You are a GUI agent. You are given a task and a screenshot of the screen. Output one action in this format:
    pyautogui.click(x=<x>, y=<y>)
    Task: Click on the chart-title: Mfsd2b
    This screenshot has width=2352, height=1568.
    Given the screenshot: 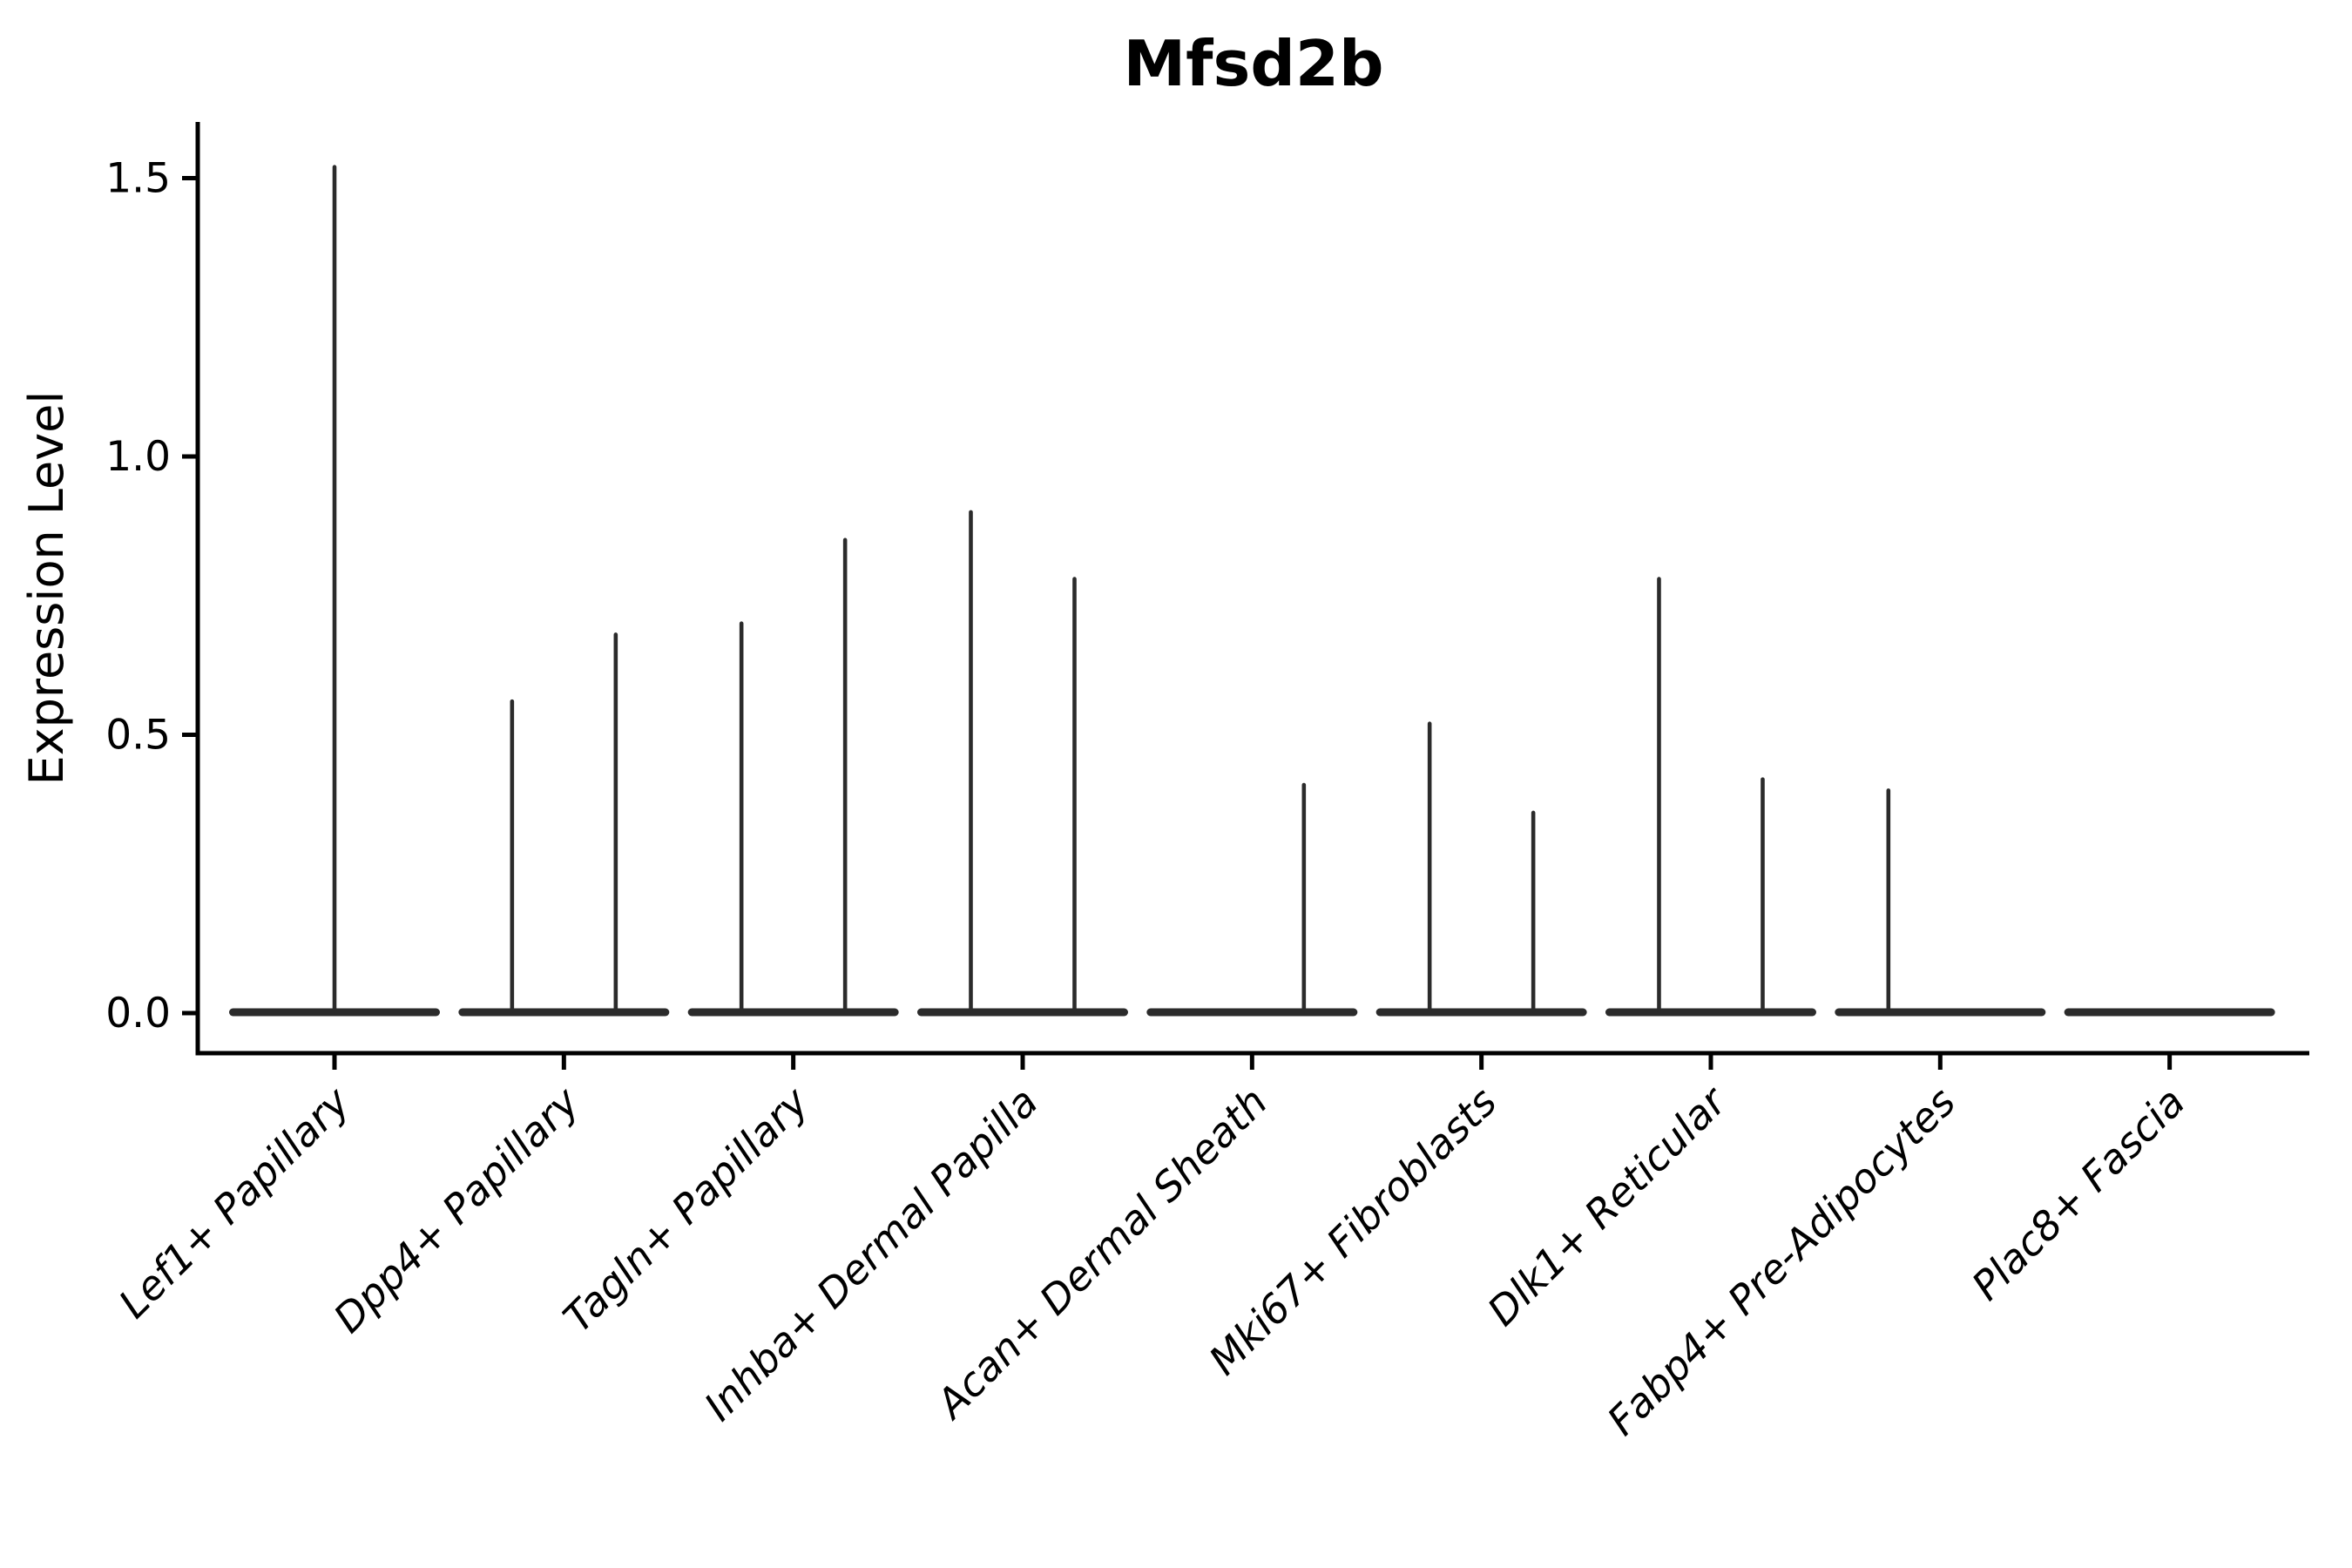 What is the action you would take?
    pyautogui.click(x=1253, y=64)
    